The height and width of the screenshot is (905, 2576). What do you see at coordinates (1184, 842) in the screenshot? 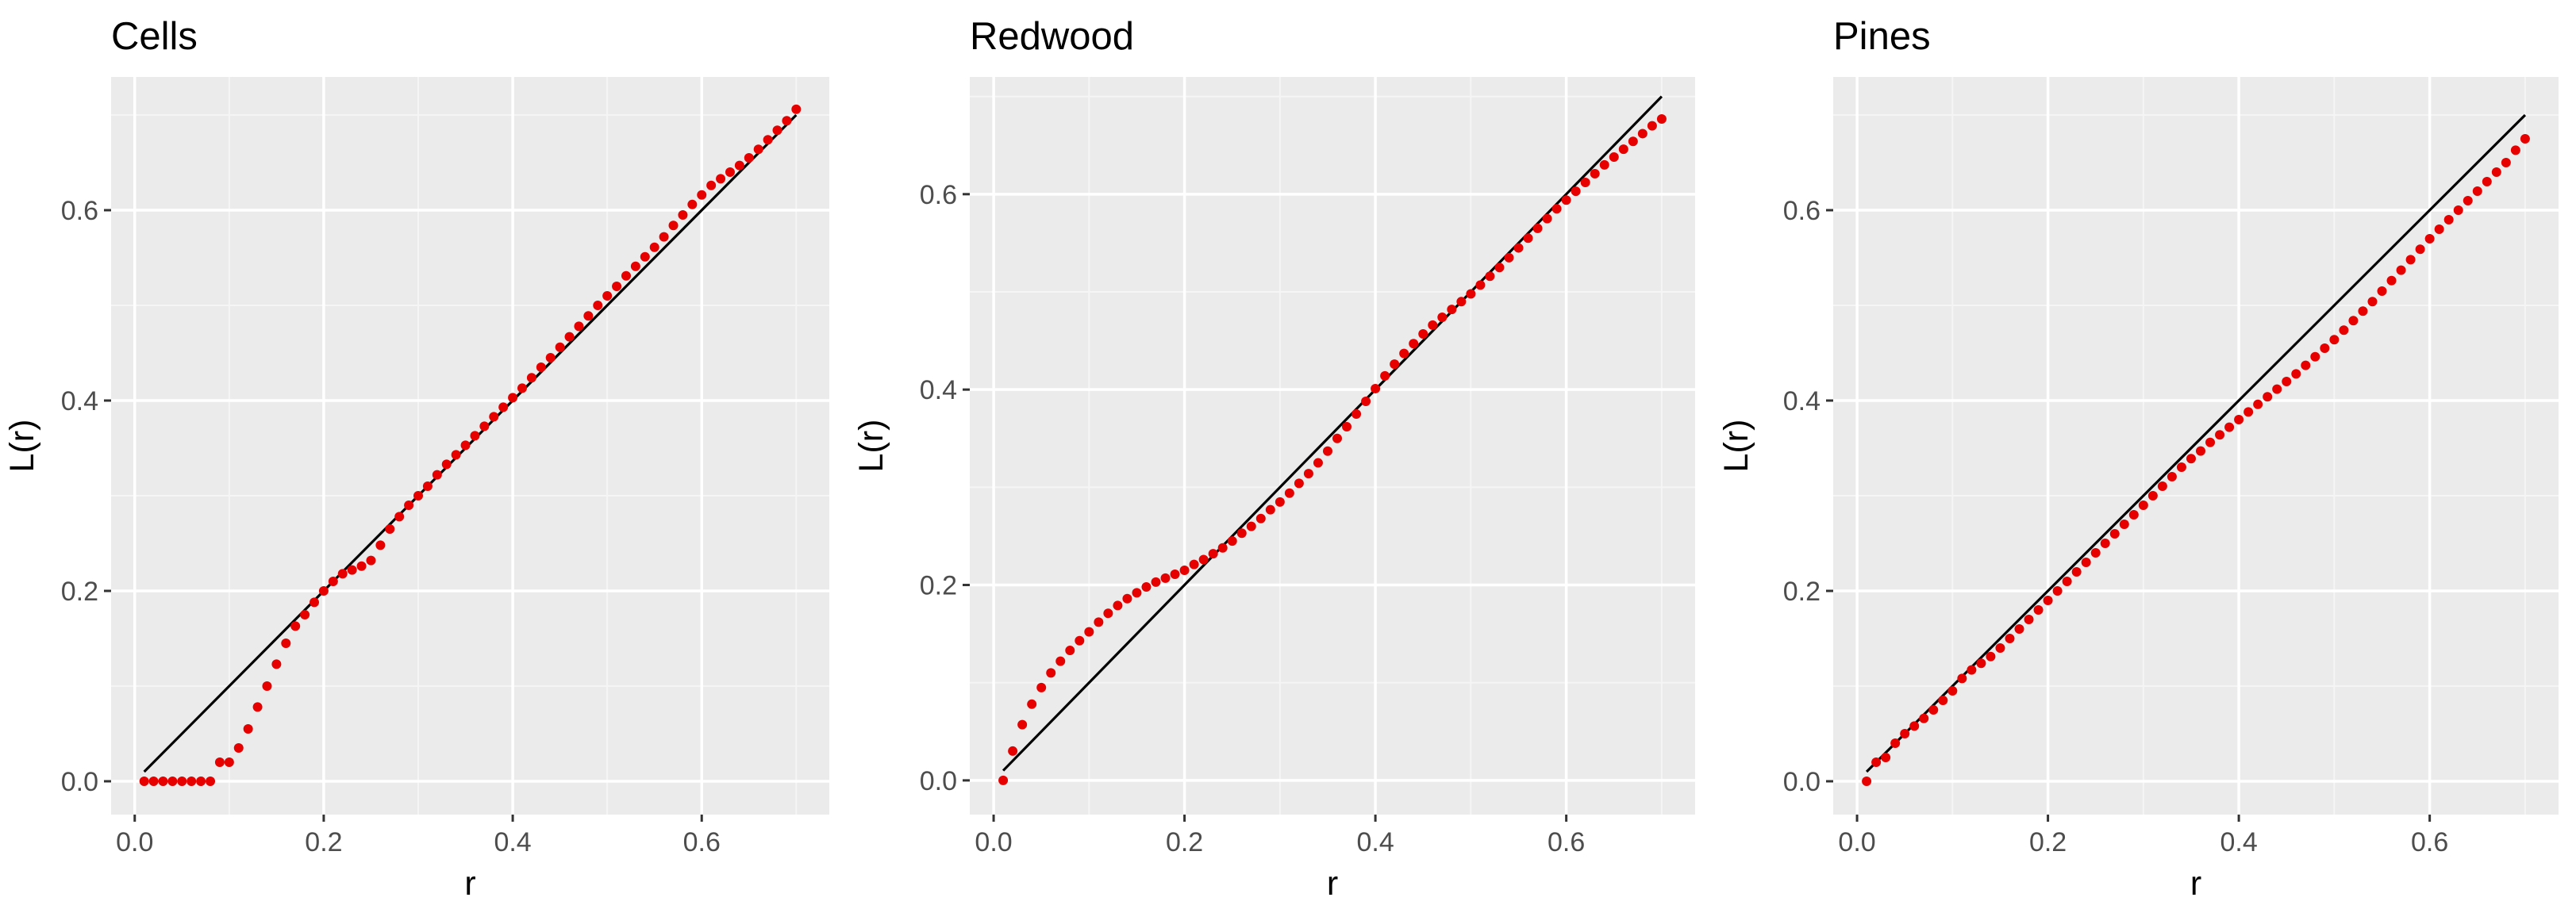
I see `x-tick-label: 0.2` at bounding box center [1184, 842].